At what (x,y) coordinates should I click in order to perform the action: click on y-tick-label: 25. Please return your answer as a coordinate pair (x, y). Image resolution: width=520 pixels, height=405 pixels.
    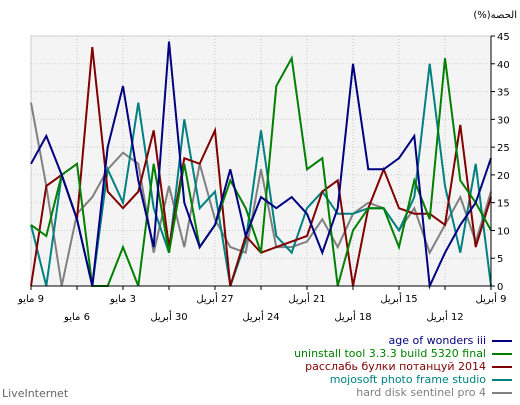
    Looking at the image, I should click on (503, 148).